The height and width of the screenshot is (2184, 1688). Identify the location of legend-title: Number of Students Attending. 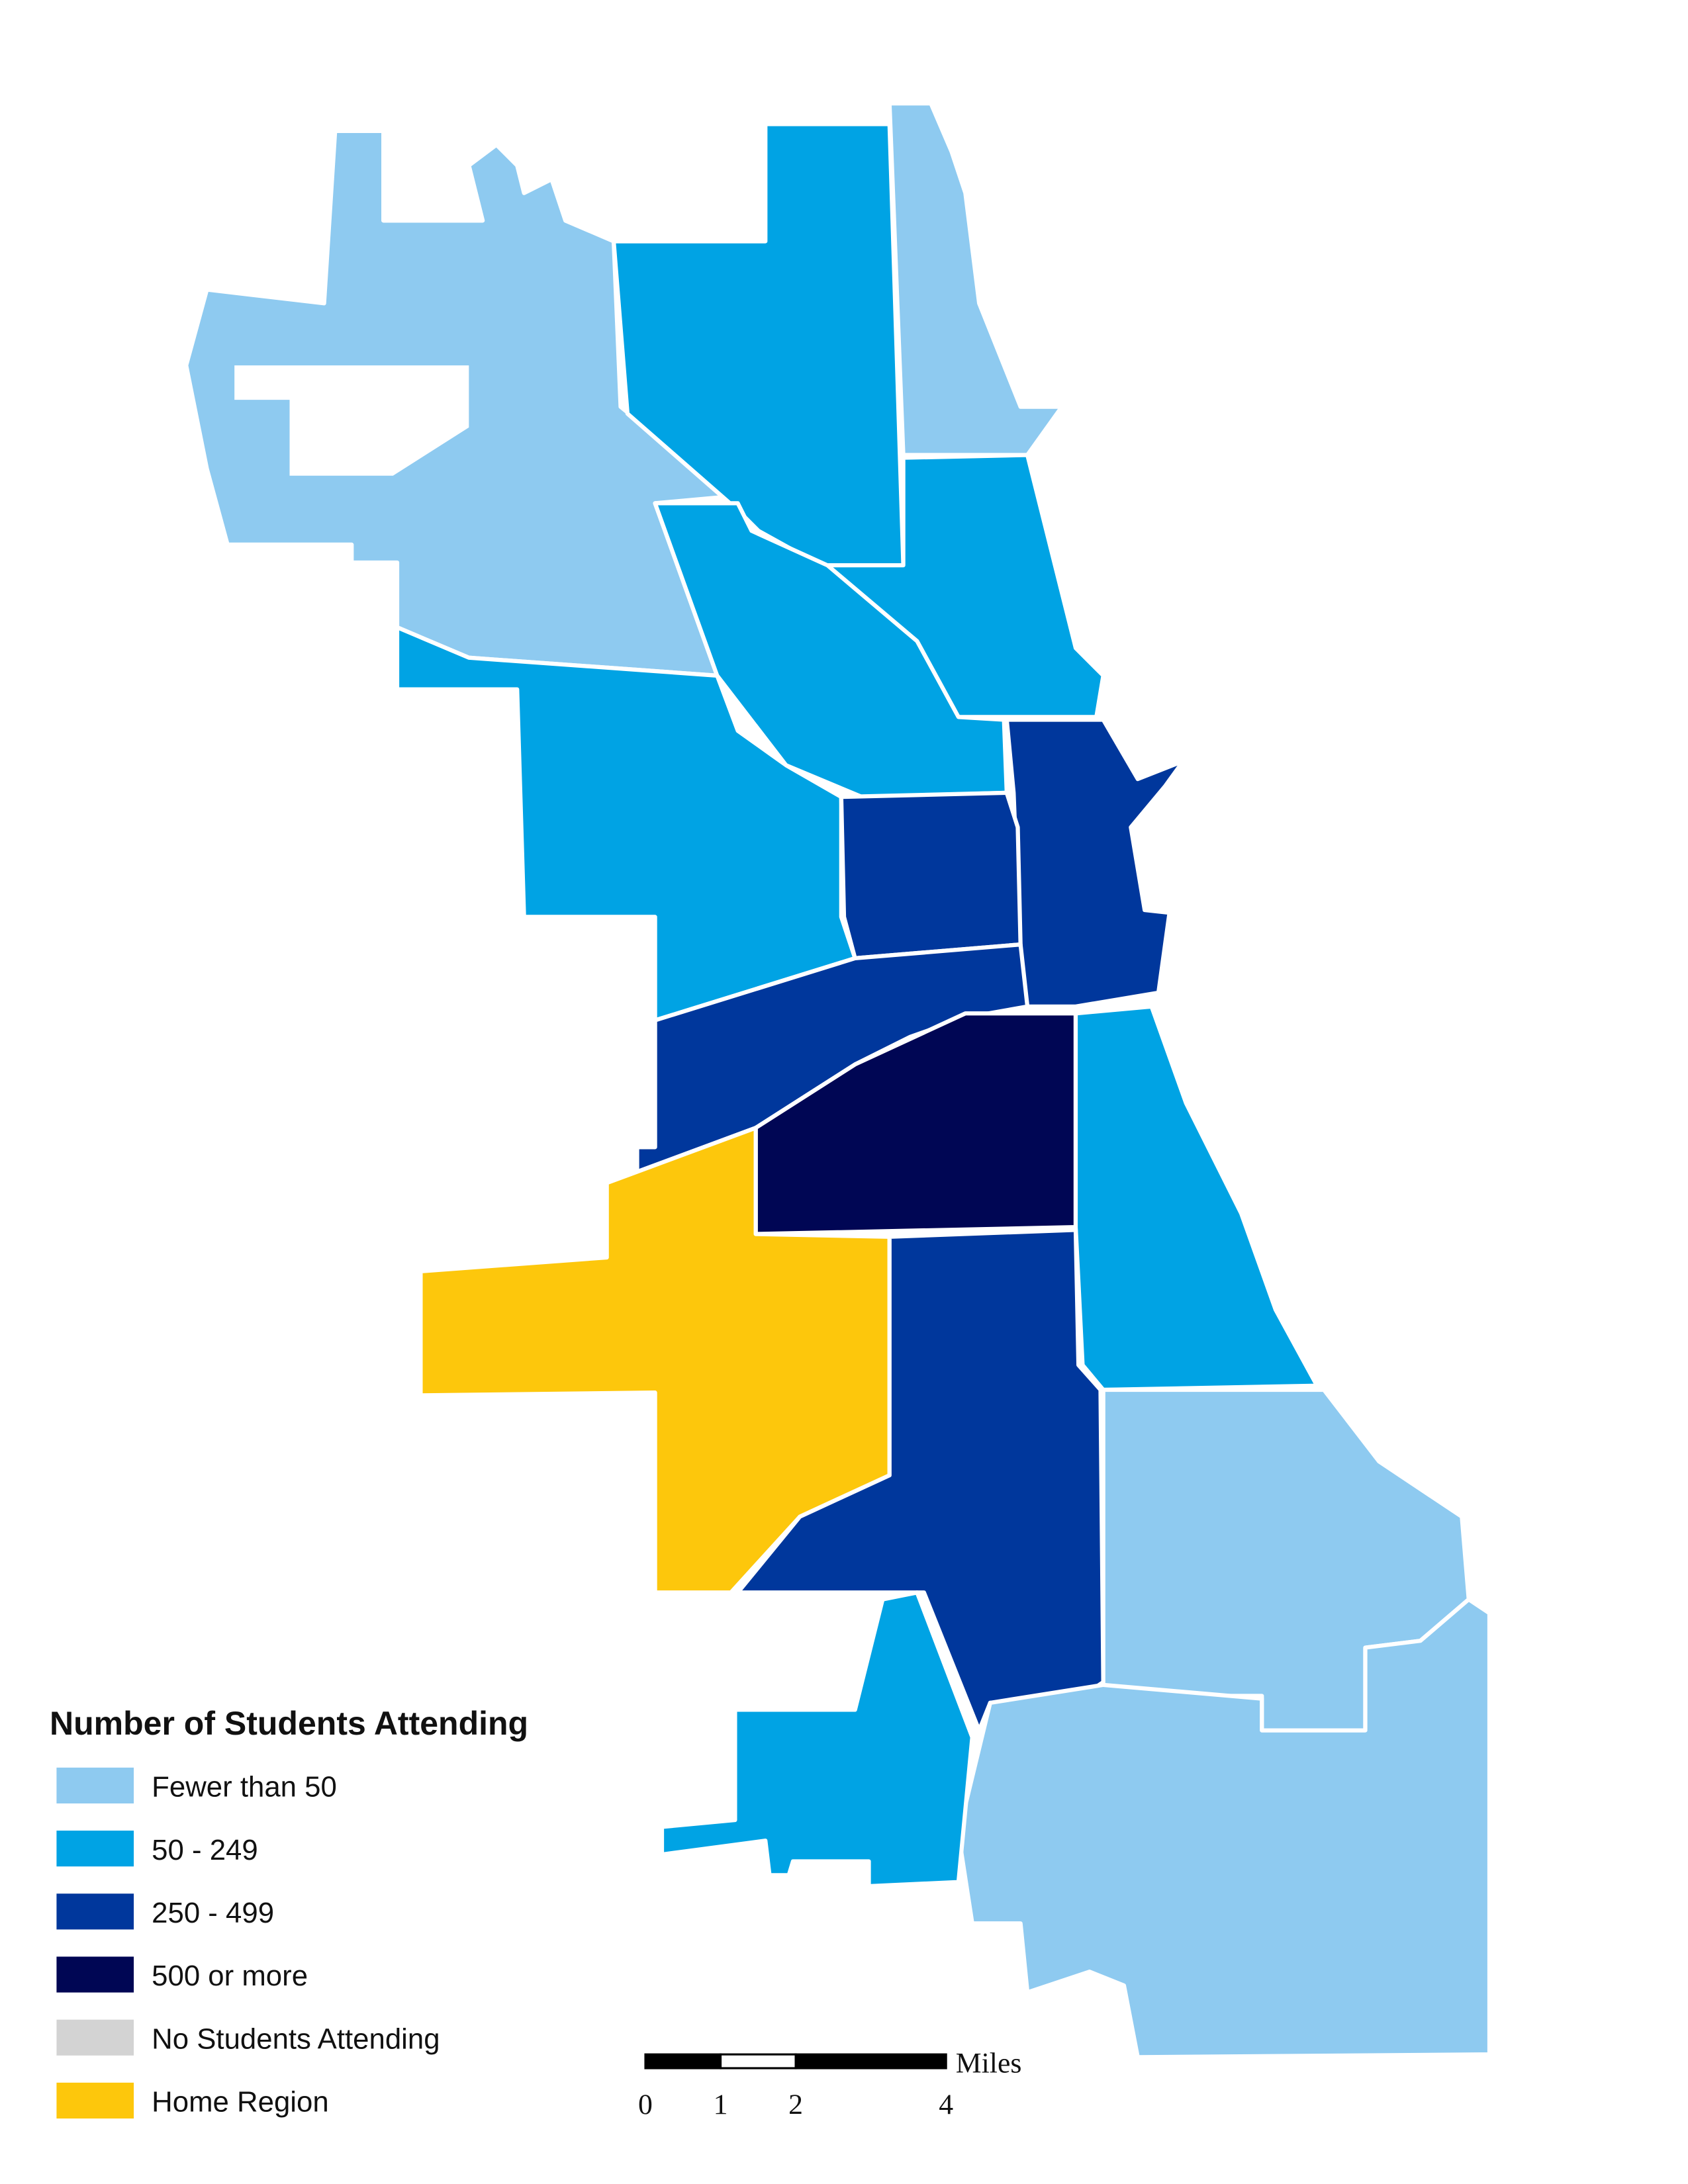
(289, 1723).